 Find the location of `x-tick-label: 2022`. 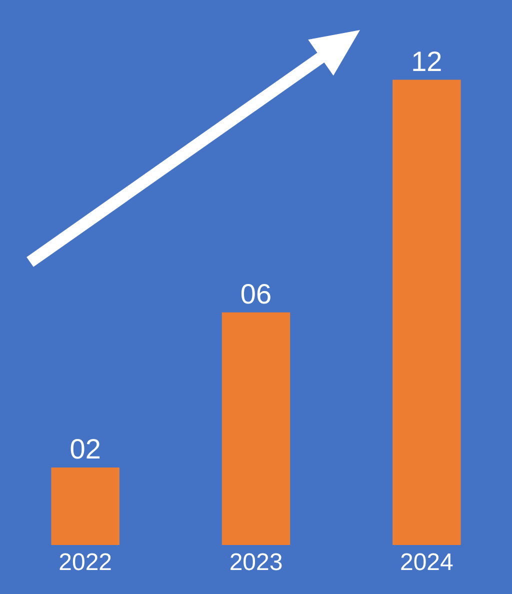

x-tick-label: 2022 is located at coordinates (85, 562).